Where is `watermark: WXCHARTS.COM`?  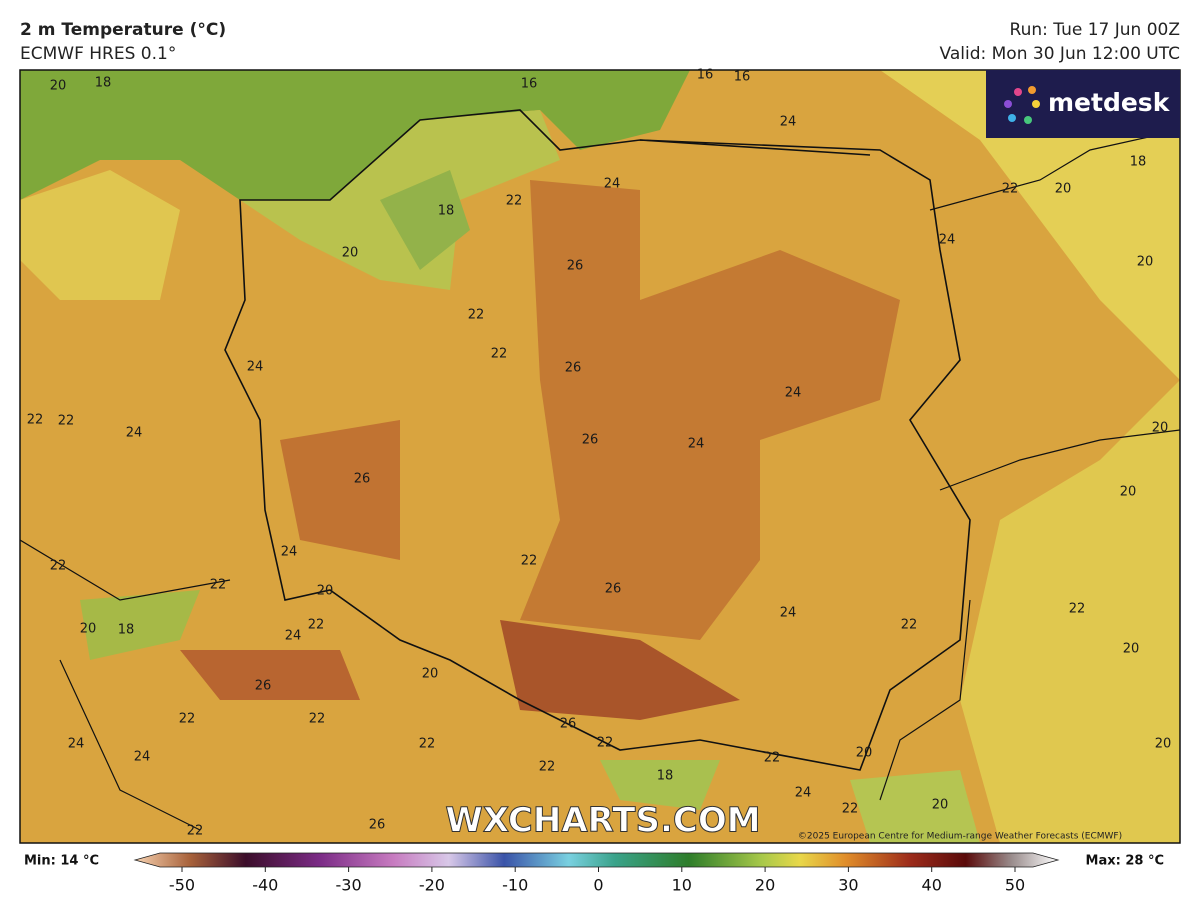
watermark: WXCHARTS.COM is located at coordinates (602, 821).